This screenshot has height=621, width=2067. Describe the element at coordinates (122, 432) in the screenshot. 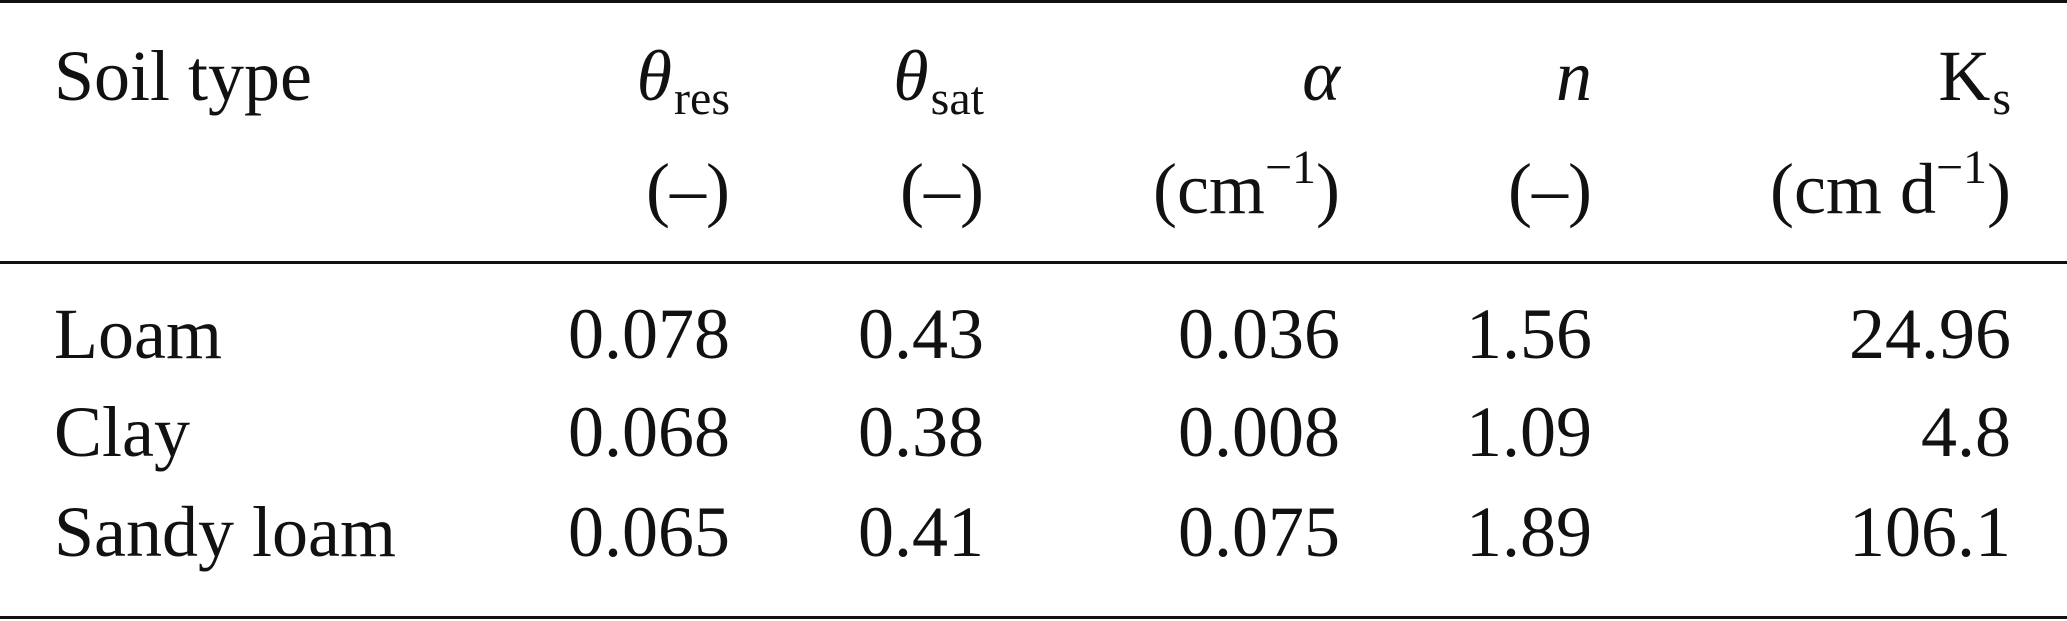

I see `row-soil-name: Clay` at that location.